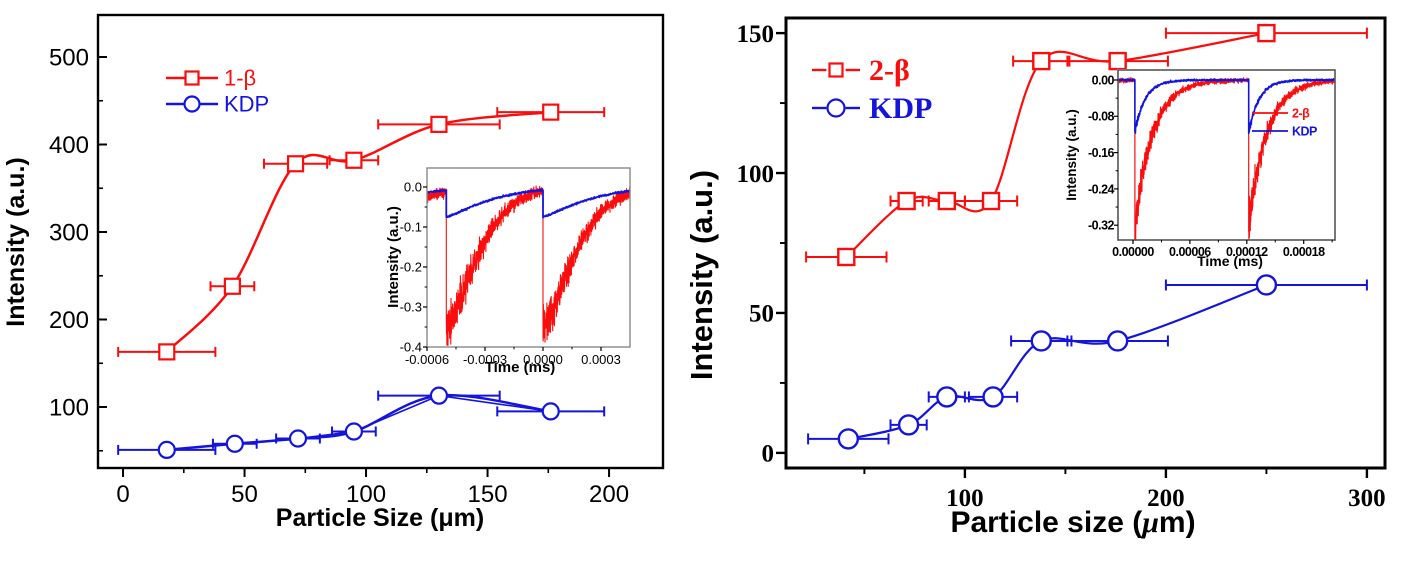  What do you see at coordinates (485, 359) in the screenshot?
I see `inset-x-tick-label: -0.0003` at bounding box center [485, 359].